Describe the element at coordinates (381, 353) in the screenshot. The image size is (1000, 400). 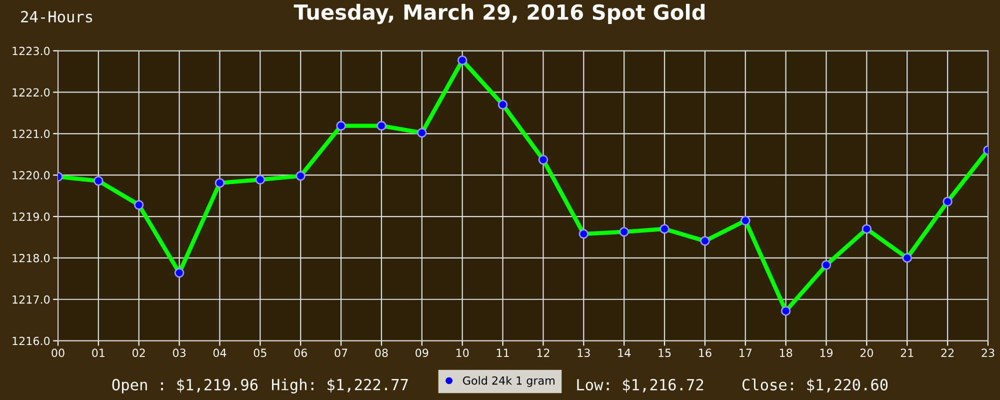
I see `x-tick-label: 08` at that location.